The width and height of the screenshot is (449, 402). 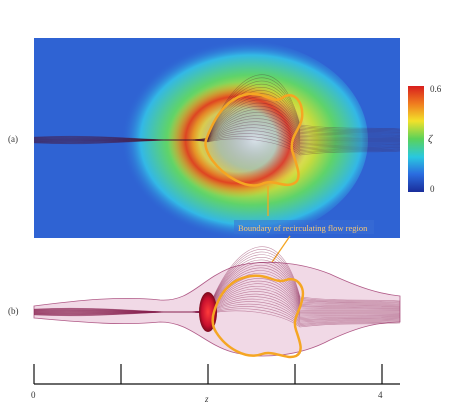 I want to click on colorbar: 0.6 ζ 0, so click(x=425, y=139).